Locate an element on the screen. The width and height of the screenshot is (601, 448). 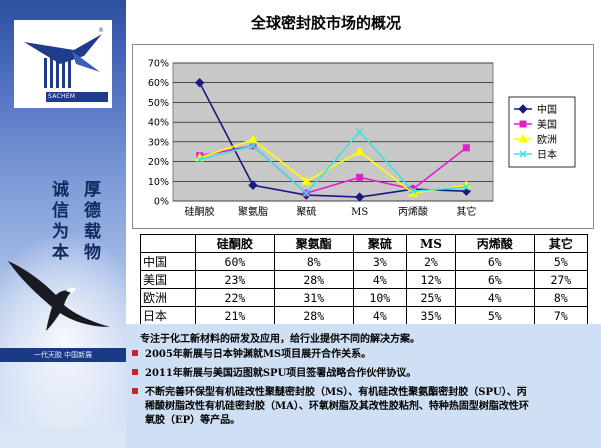
motto-column-left: 诚信为本 is located at coordinates (58, 222).